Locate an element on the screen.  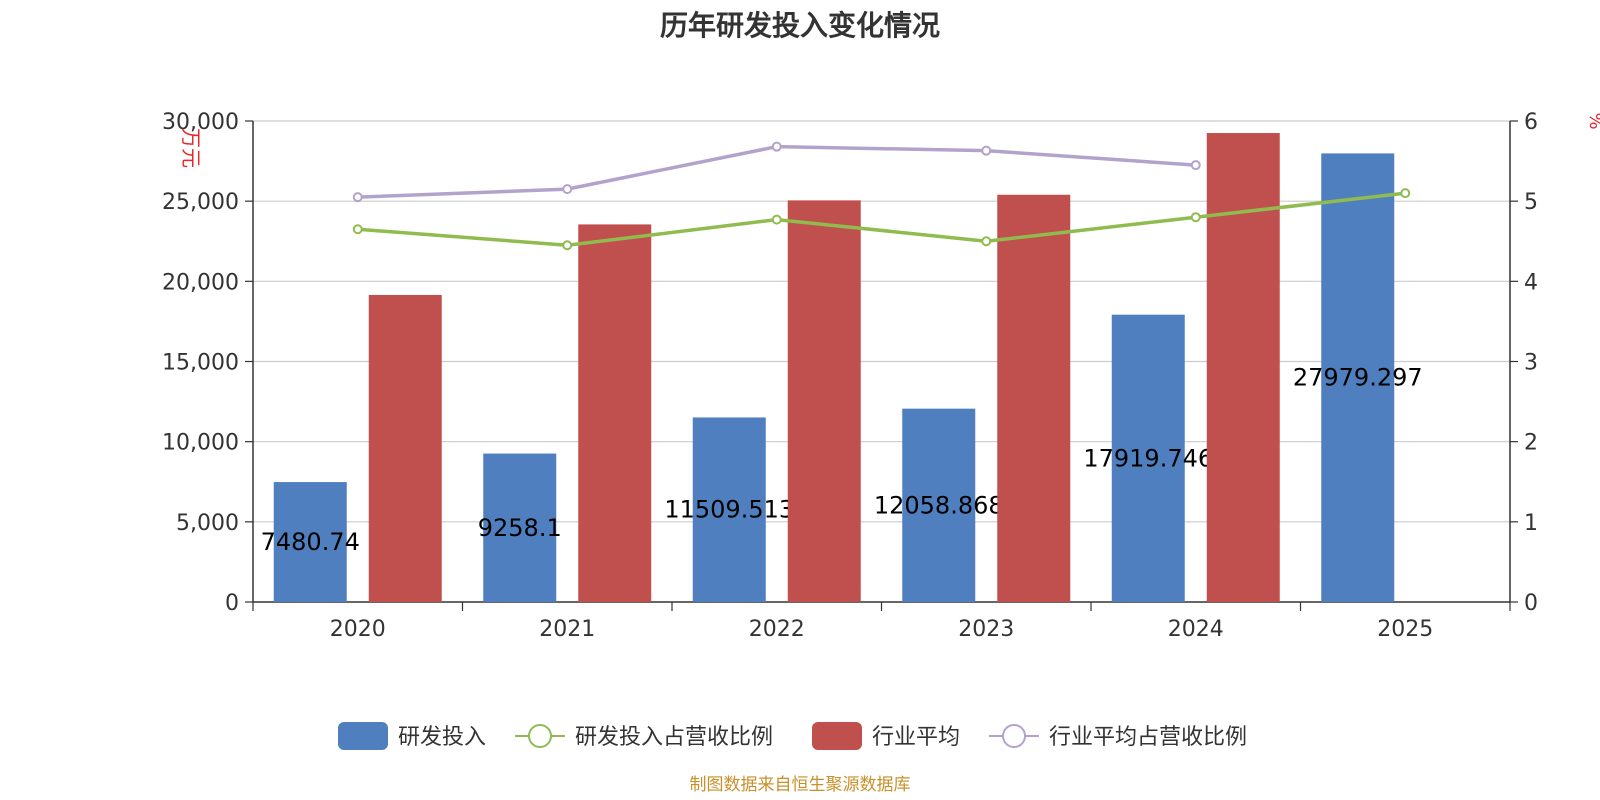
legend-label: 行业平均占营收比例 is located at coordinates (1148, 737).